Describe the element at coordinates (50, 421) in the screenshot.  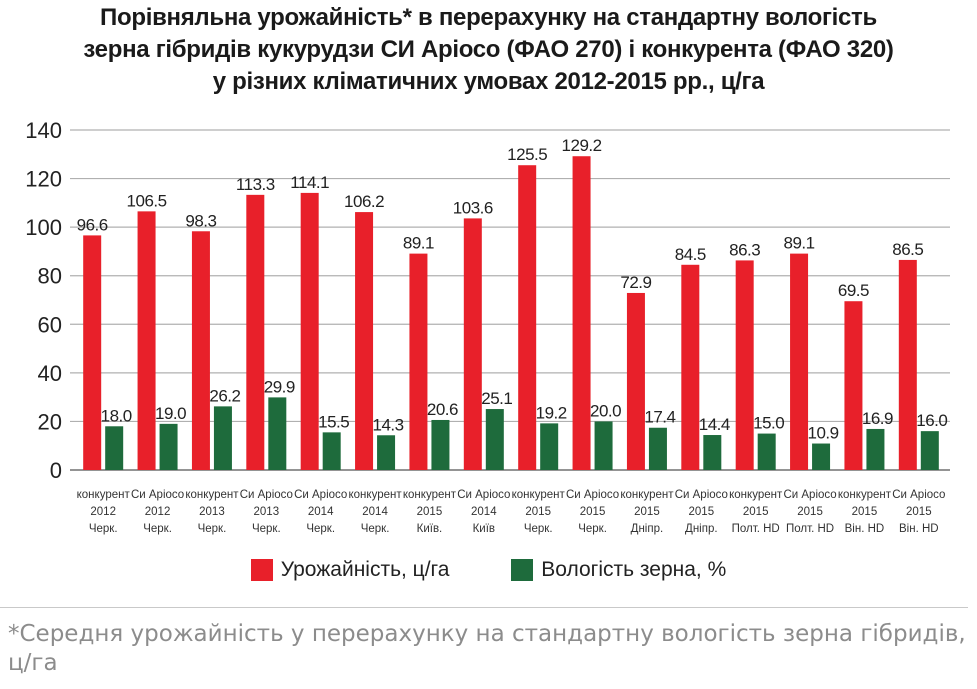
I see `y-tick-label: 20` at that location.